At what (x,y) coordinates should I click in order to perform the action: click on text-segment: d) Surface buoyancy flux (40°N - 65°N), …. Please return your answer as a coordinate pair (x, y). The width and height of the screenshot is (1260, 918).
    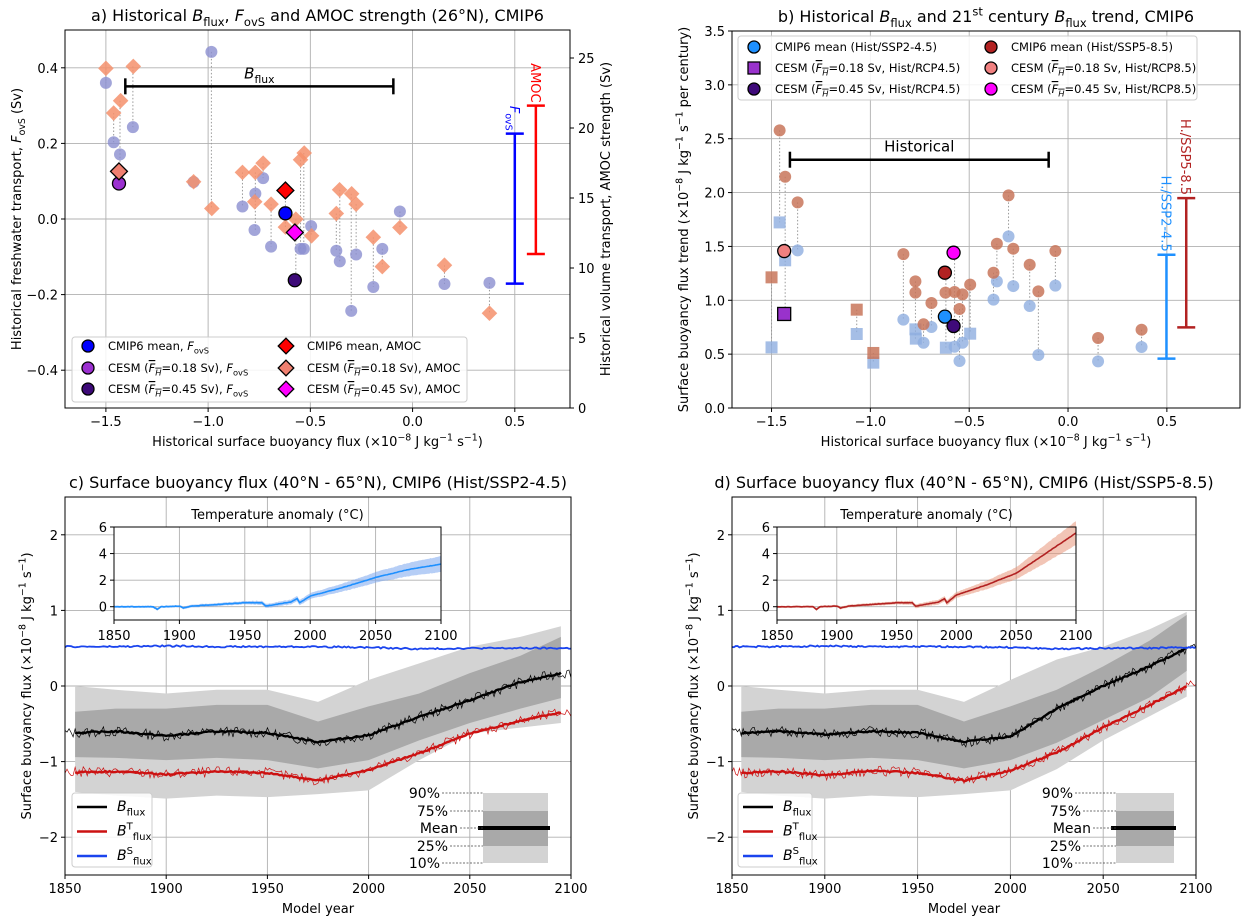
    Looking at the image, I should click on (963, 482).